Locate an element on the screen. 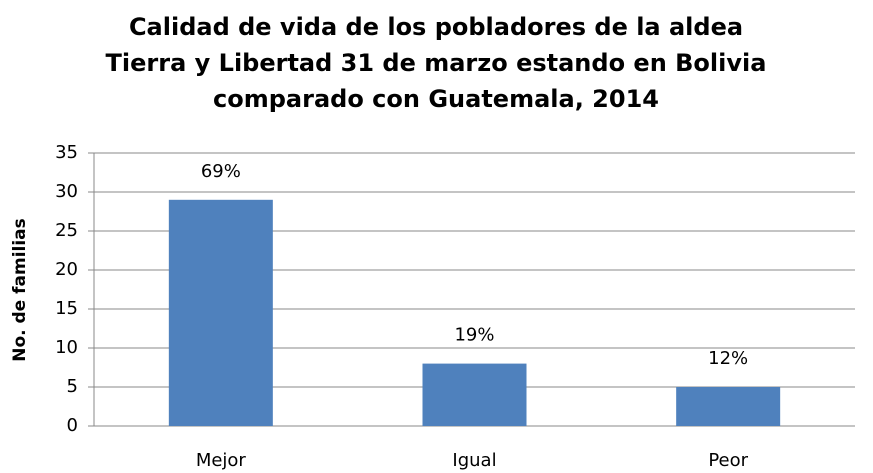  y-tick-label: 10 is located at coordinates (66, 347).